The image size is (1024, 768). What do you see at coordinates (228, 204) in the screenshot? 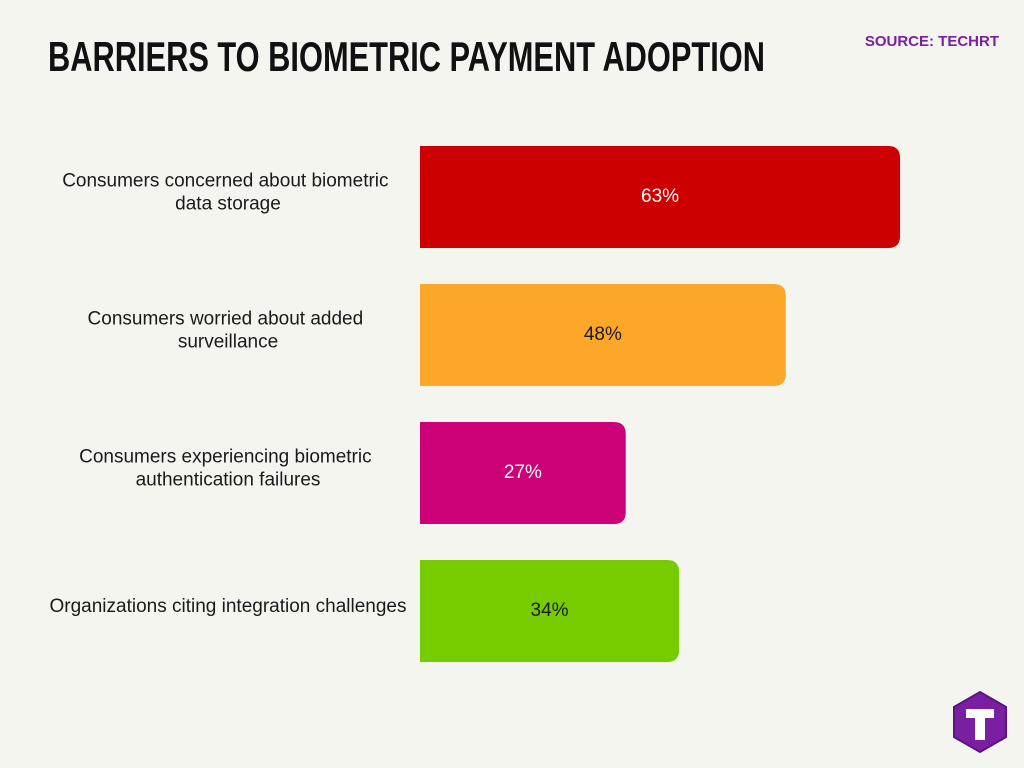
I see `label-line: data storage` at bounding box center [228, 204].